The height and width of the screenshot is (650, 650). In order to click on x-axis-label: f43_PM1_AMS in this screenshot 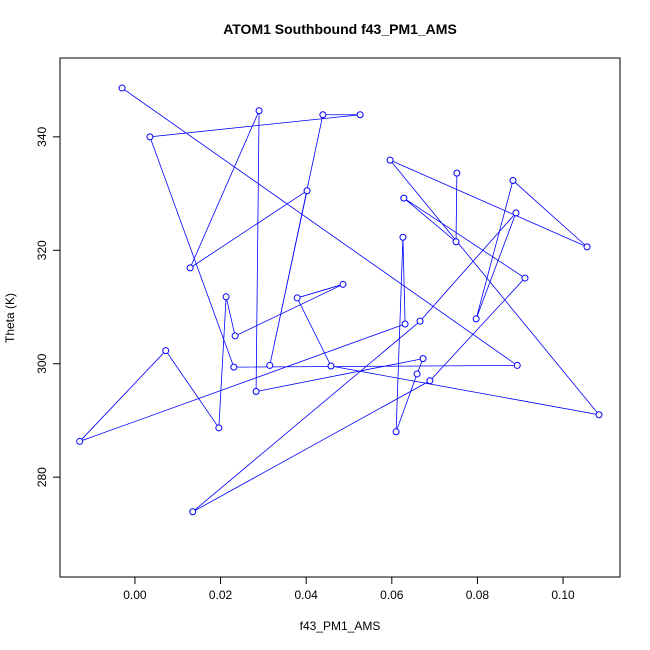, I will do `click(340, 626)`.